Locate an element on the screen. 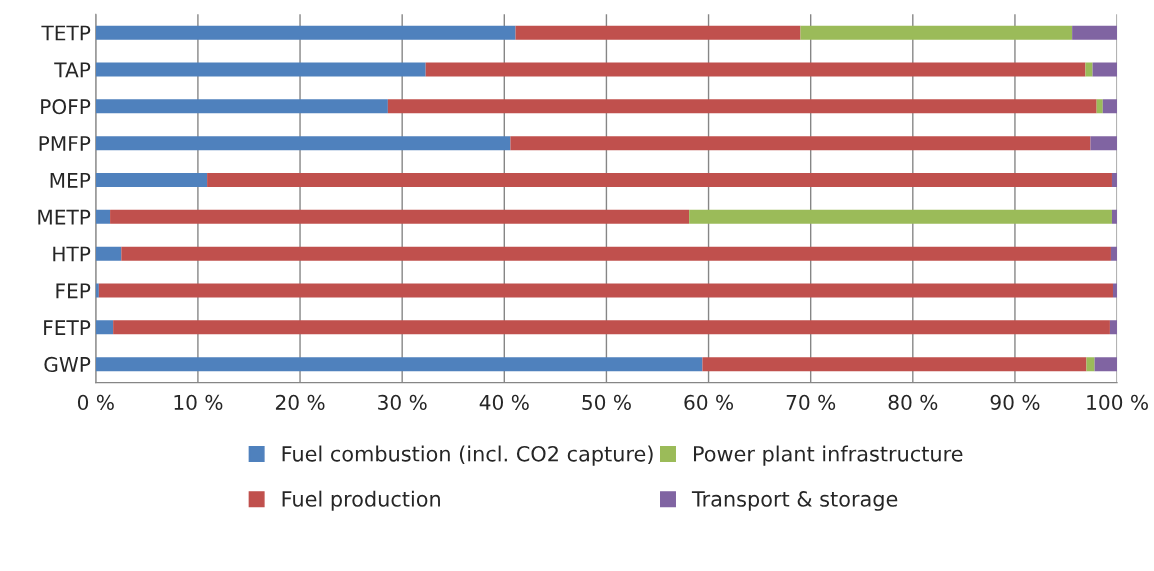 This screenshot has height=571, width=1154. x-tick-label: 60 % is located at coordinates (709, 402).